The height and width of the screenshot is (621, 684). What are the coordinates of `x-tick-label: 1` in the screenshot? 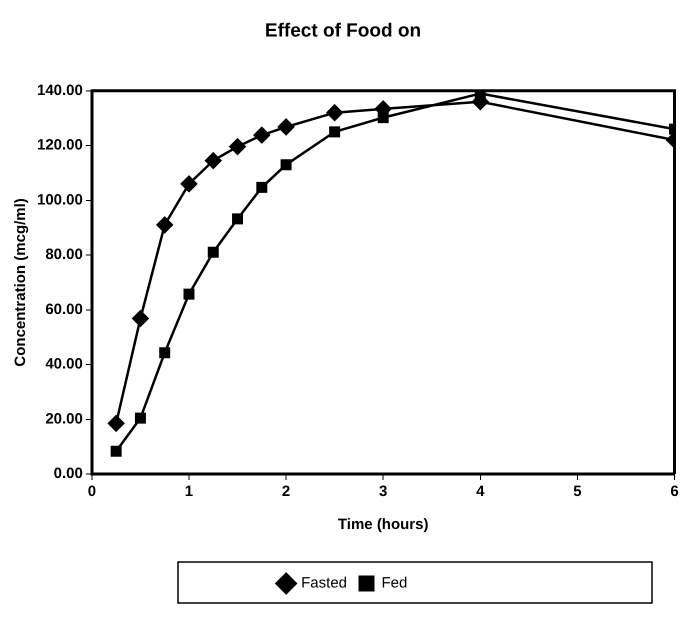 It's located at (189, 491).